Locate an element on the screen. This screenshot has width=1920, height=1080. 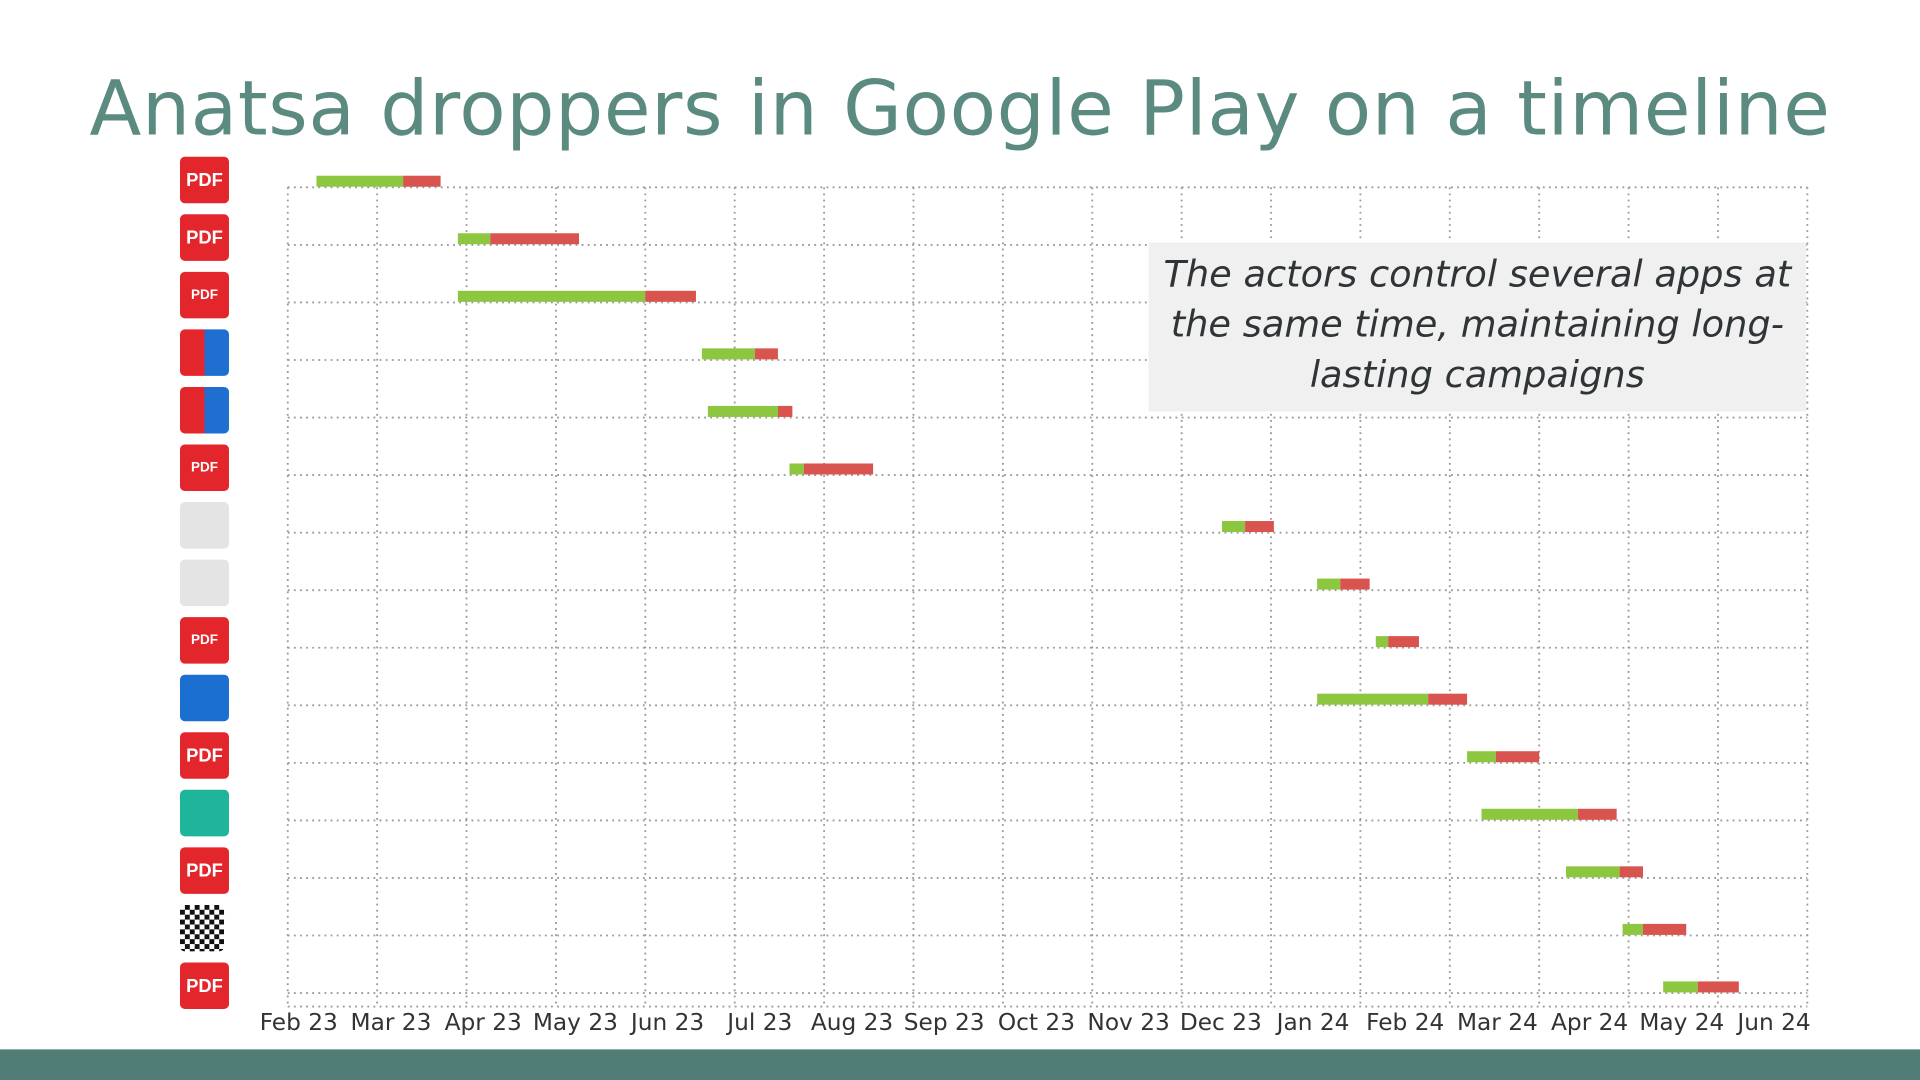
x-tick-label: May 24 is located at coordinates (1681, 1022).